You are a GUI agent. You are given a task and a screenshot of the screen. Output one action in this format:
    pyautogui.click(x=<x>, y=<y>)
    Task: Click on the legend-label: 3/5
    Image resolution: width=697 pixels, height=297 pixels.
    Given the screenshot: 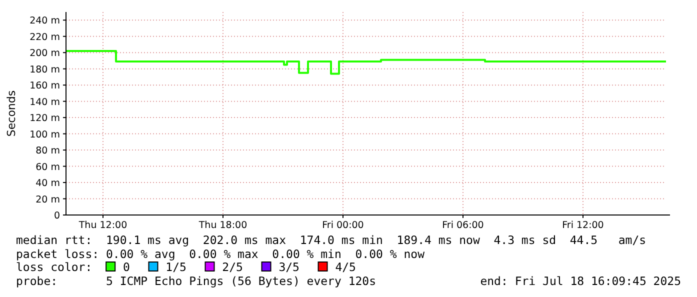 What is the action you would take?
    pyautogui.click(x=289, y=267)
    